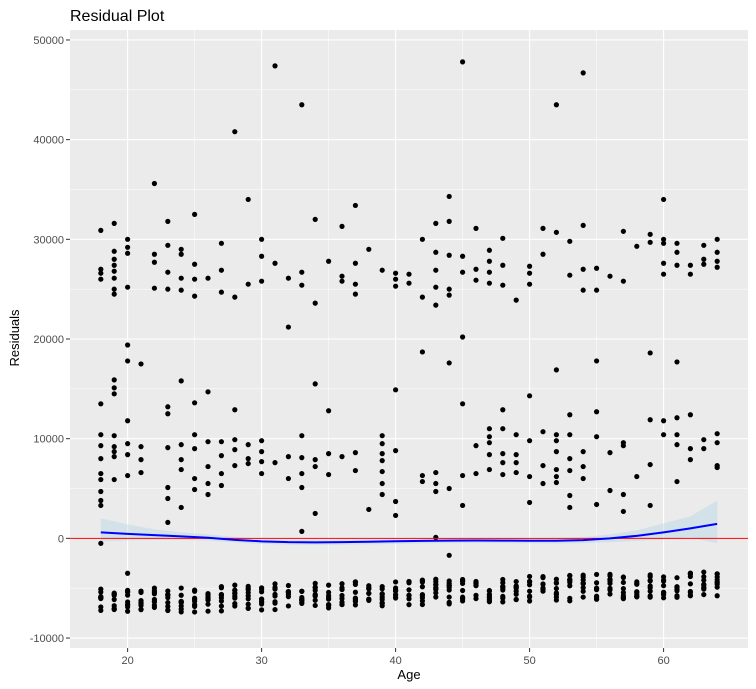  Describe the element at coordinates (48, 440) in the screenshot. I see `y-tick-label: 10000` at that location.